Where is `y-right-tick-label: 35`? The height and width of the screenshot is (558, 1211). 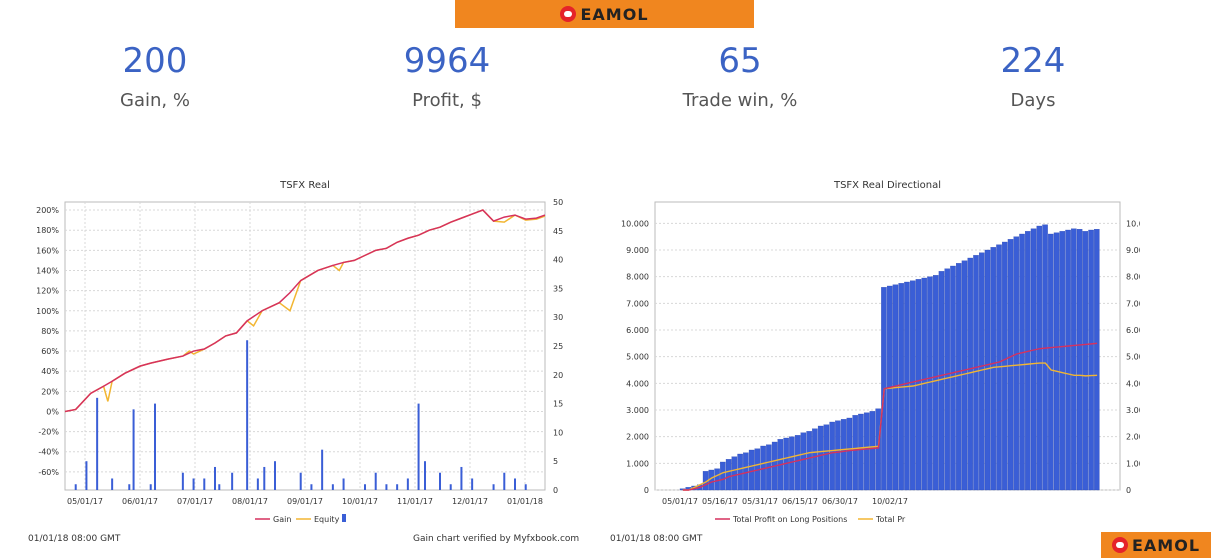 y-right-tick-label: 35 is located at coordinates (558, 288).